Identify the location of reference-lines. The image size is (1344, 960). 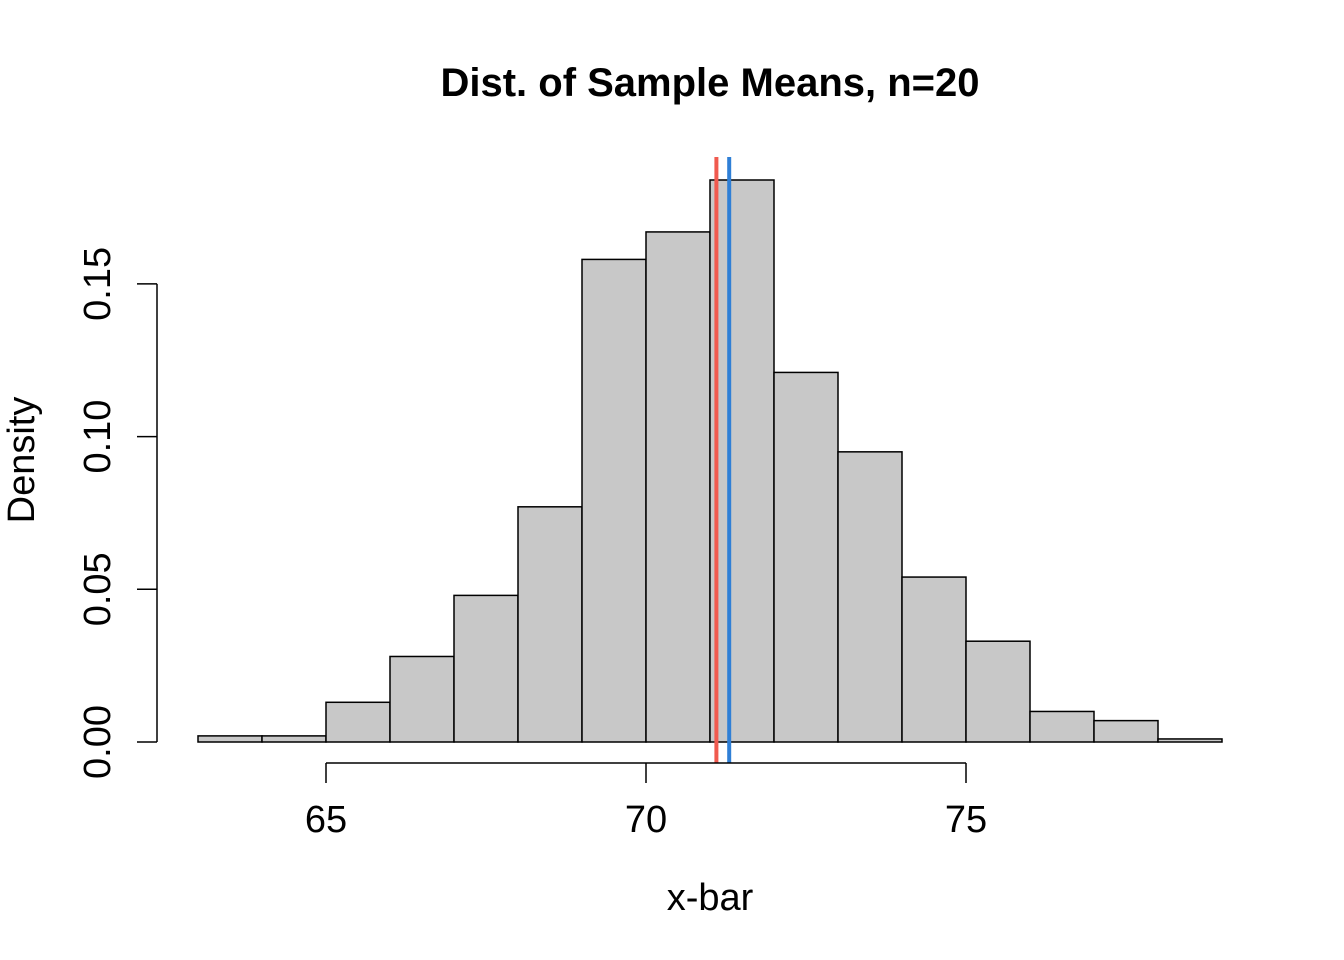
(723, 460).